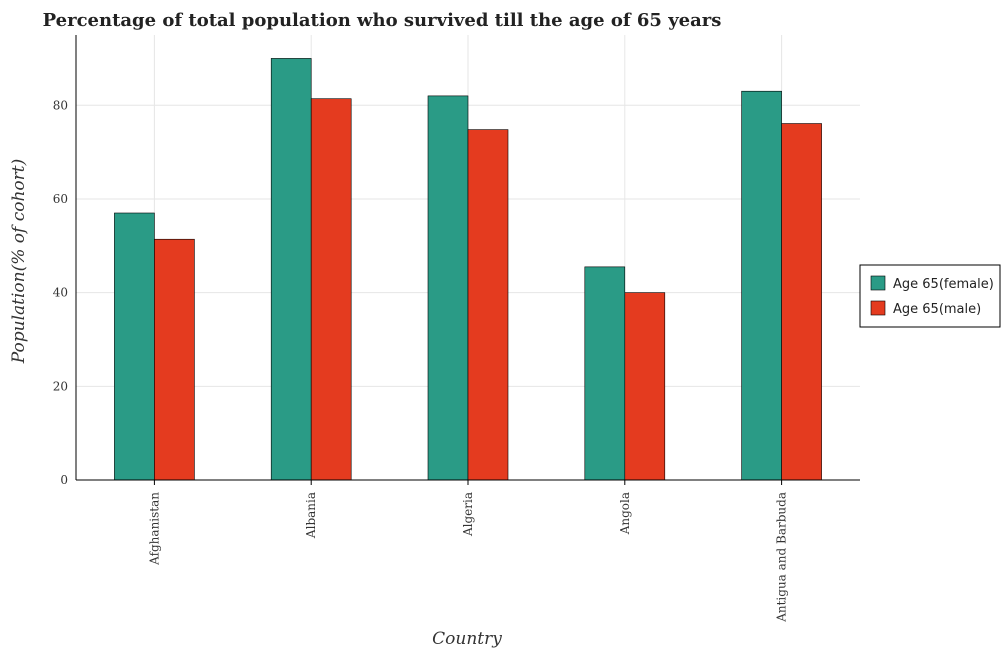 Image resolution: width=1005 pixels, height=650 pixels. I want to click on legend-label: Age 65(male), so click(937, 309).